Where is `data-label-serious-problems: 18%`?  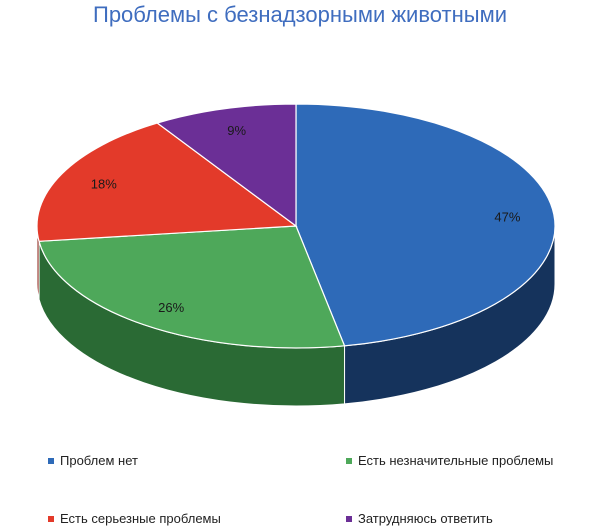 data-label-serious-problems: 18% is located at coordinates (104, 183).